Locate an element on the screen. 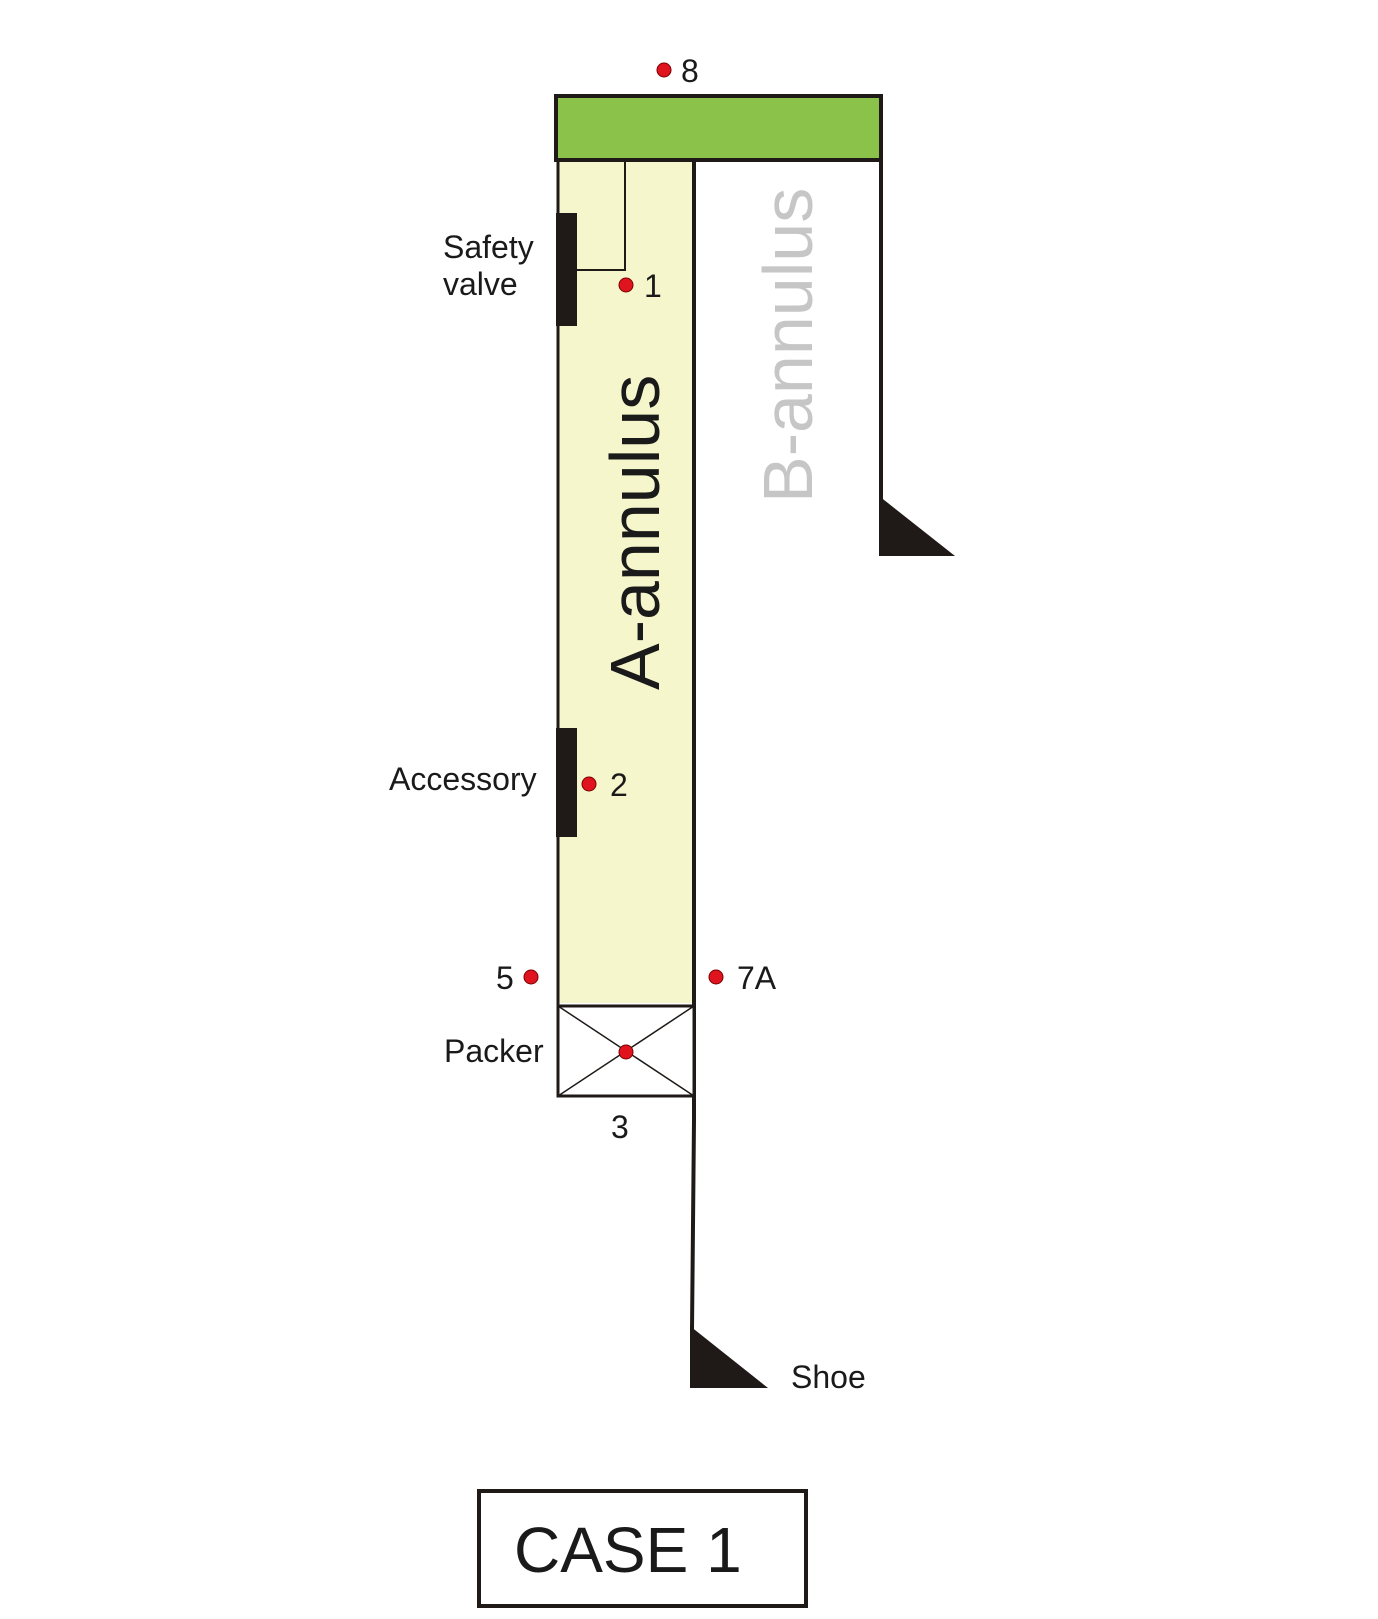  shoe-label: Shoe is located at coordinates (828, 1377).